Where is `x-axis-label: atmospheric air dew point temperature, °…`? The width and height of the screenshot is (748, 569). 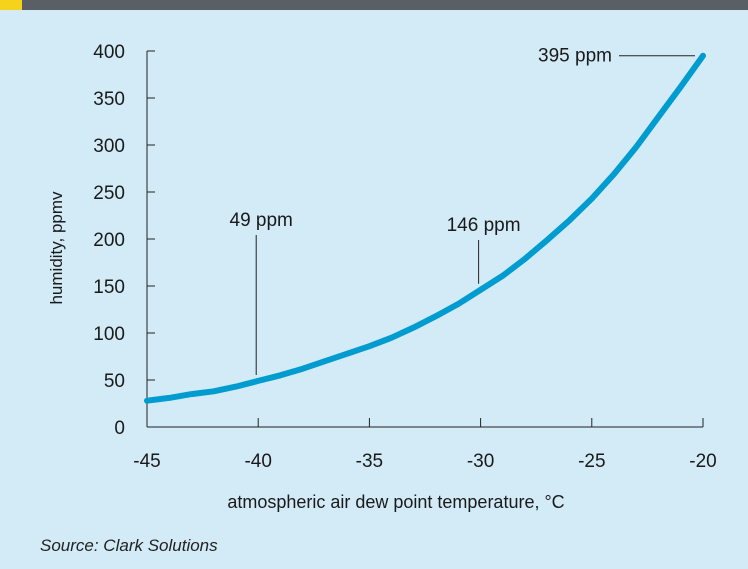 x-axis-label: atmospheric air dew point temperature, °… is located at coordinates (395, 502).